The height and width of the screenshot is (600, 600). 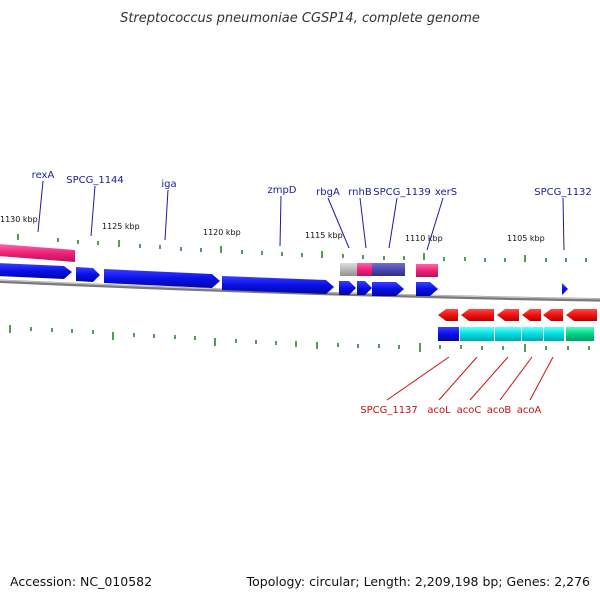 What do you see at coordinates (324, 235) in the screenshot?
I see `tick-label-1115: 1115 kbp` at bounding box center [324, 235].